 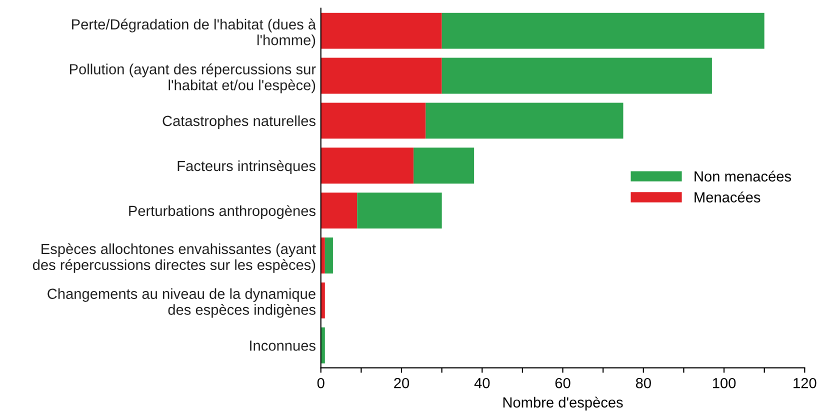 I want to click on y-tick-label: Inconnues, so click(x=283, y=345).